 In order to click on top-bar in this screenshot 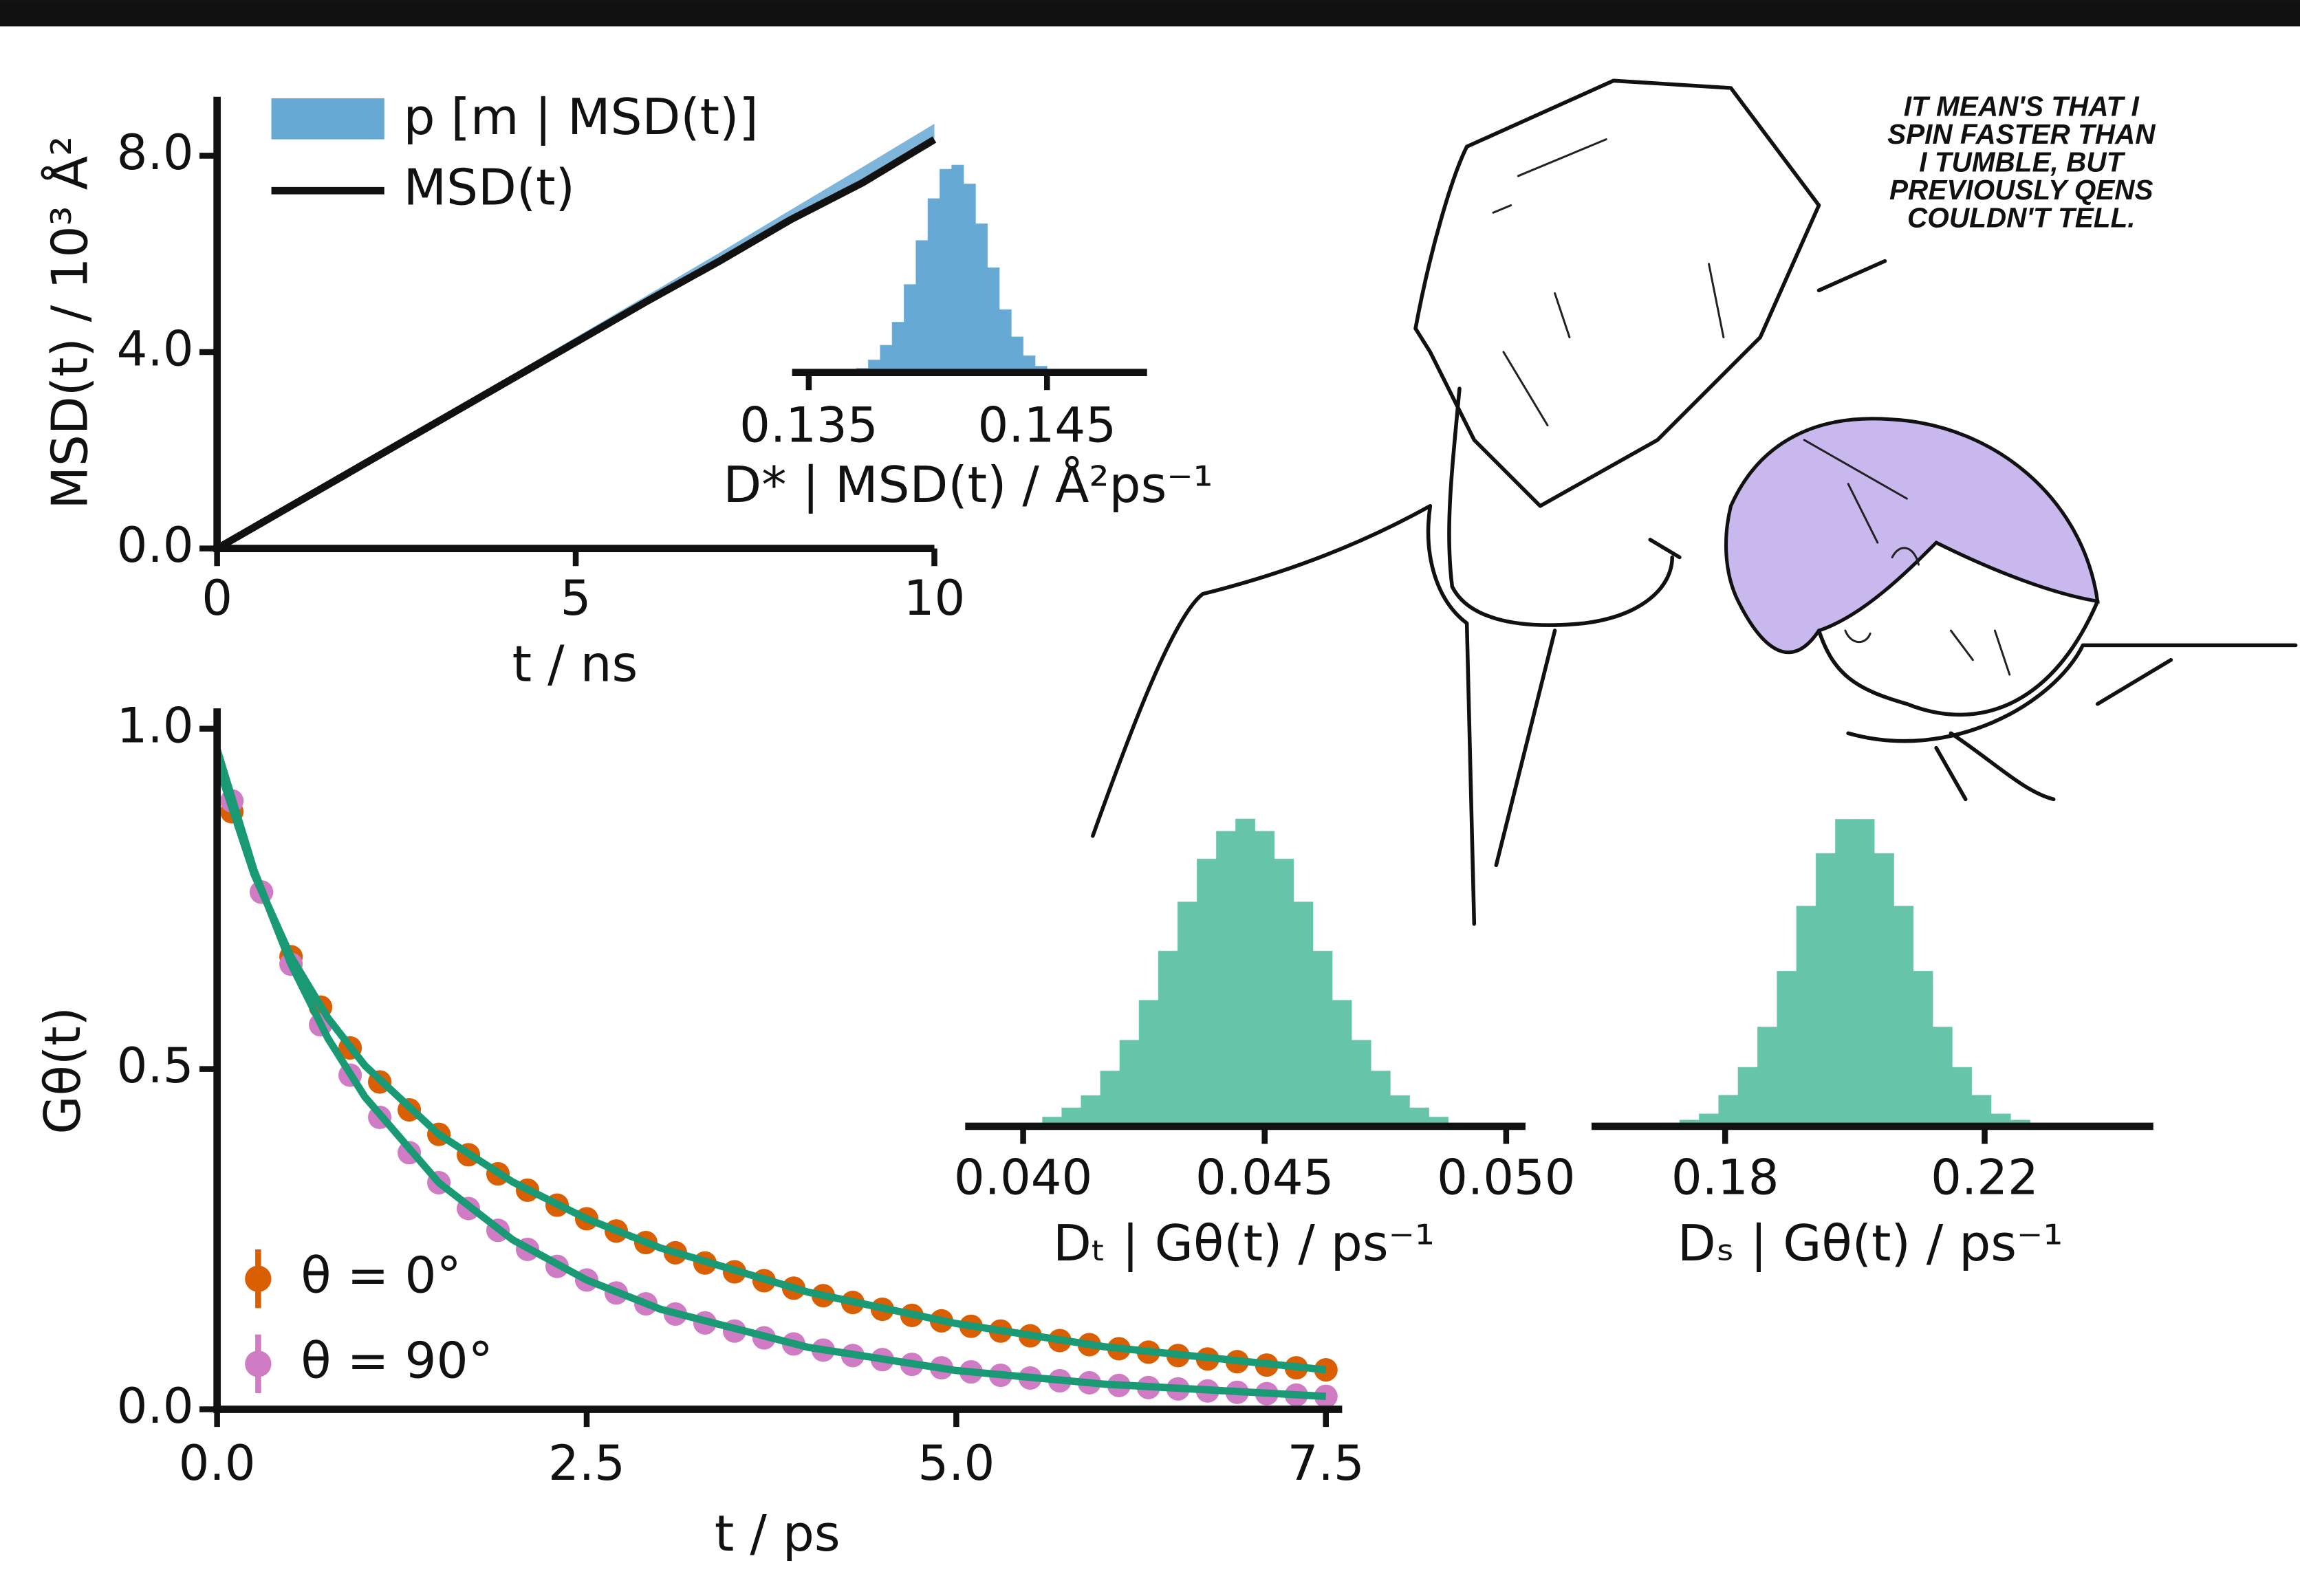, I will do `click(1150, 13)`.